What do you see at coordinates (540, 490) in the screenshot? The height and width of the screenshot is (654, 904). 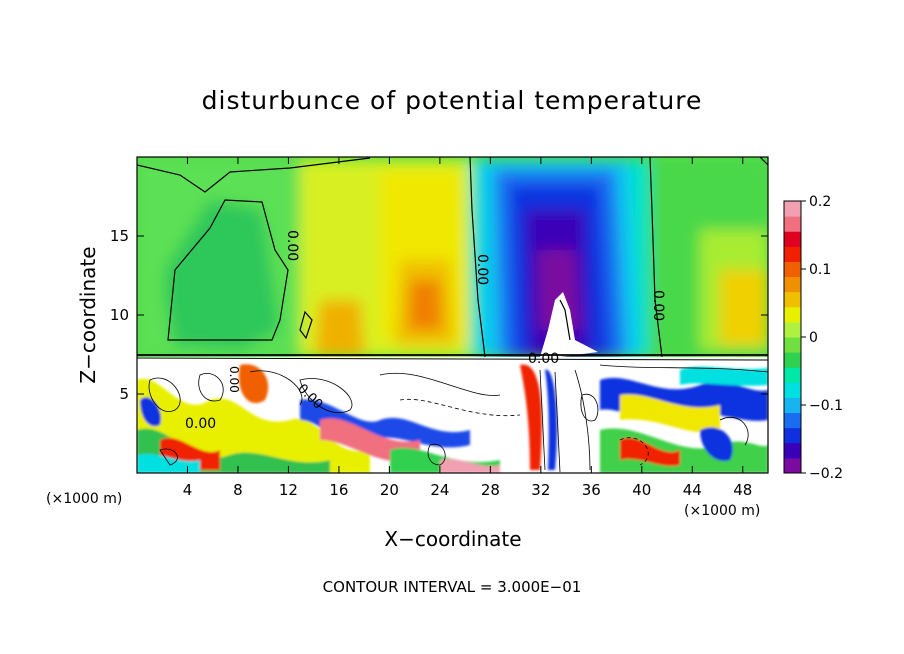 I see `x-tick-label: 32` at bounding box center [540, 490].